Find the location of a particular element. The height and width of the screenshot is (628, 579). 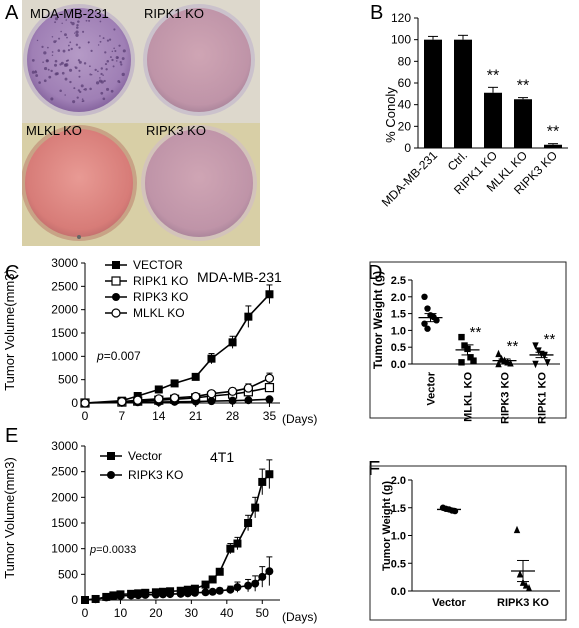

chart-e-legend-label: Vector is located at coordinates (145, 456).